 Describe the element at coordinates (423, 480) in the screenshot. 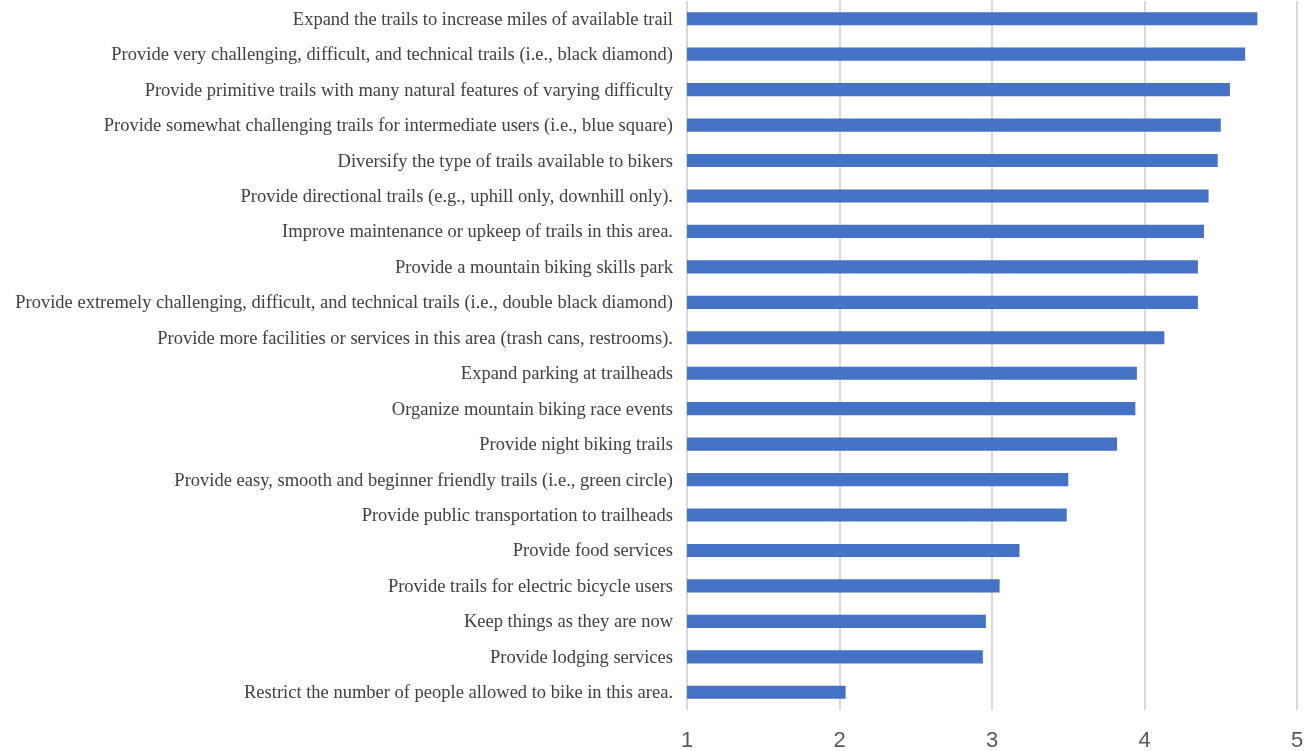

I see `y-tick-label: Provide easy, smooth and beginner friendly trails (i.e., green circle)` at that location.